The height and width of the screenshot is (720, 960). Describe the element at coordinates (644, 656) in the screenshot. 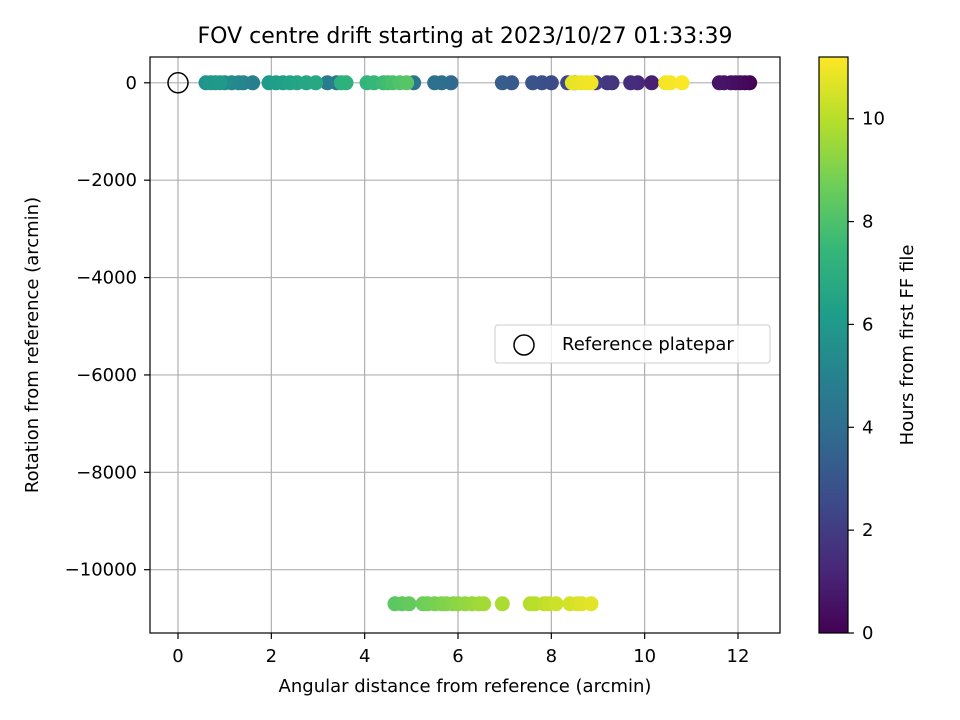

I see `x-tick-label: 10` at that location.